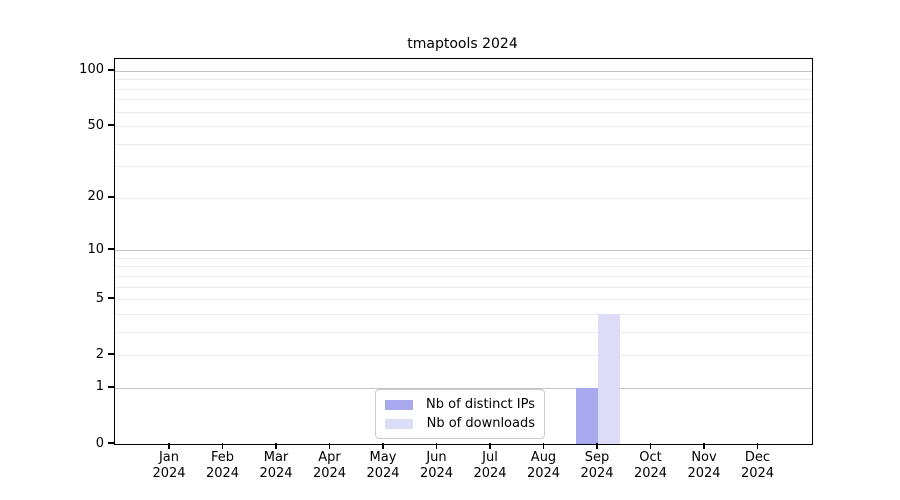 This screenshot has height=500, width=900. Describe the element at coordinates (99, 443) in the screenshot. I see `y-tick-label: 0` at that location.